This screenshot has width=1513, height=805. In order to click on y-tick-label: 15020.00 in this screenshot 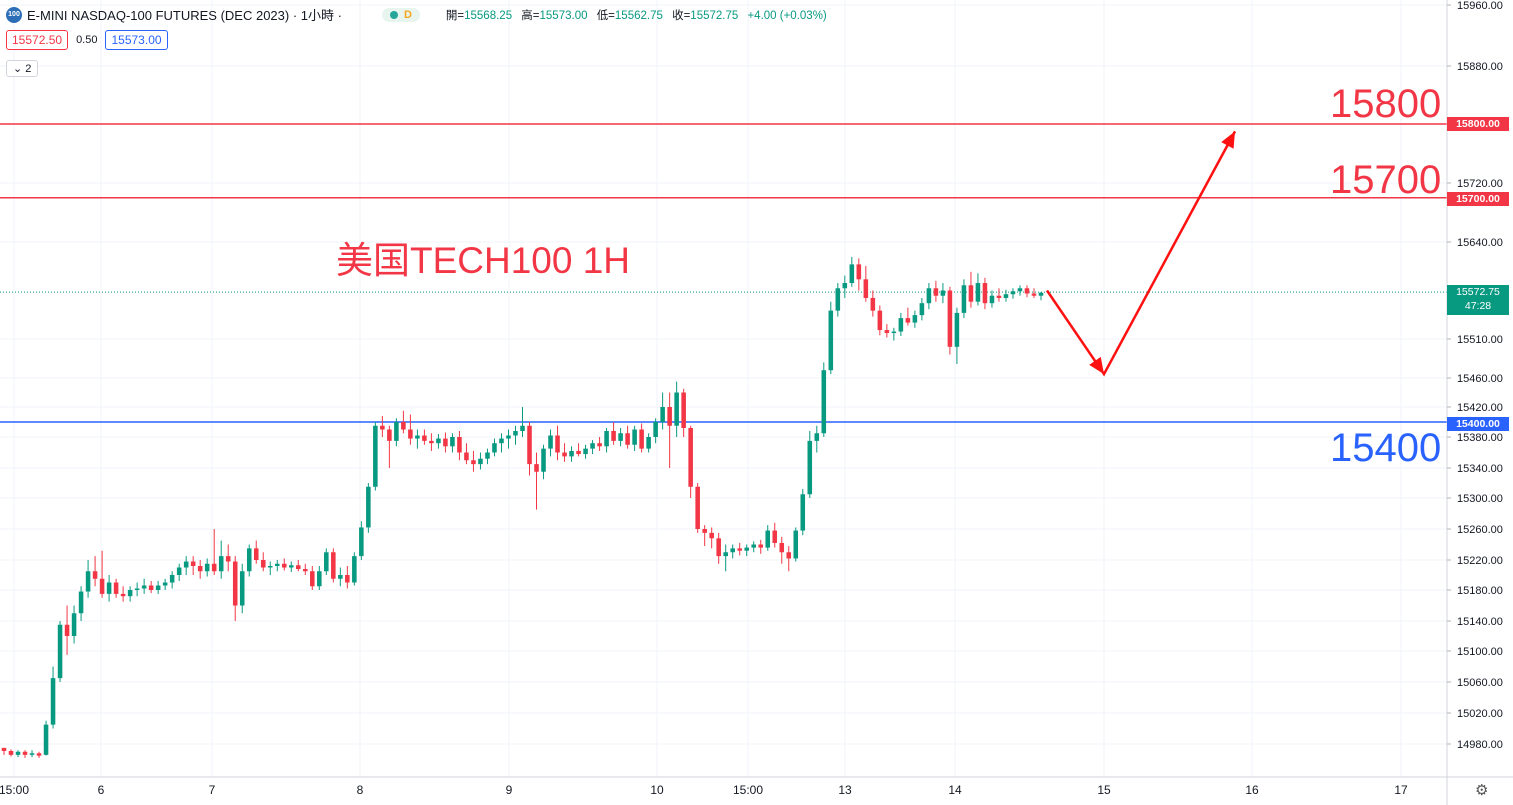, I will do `click(1480, 714)`.